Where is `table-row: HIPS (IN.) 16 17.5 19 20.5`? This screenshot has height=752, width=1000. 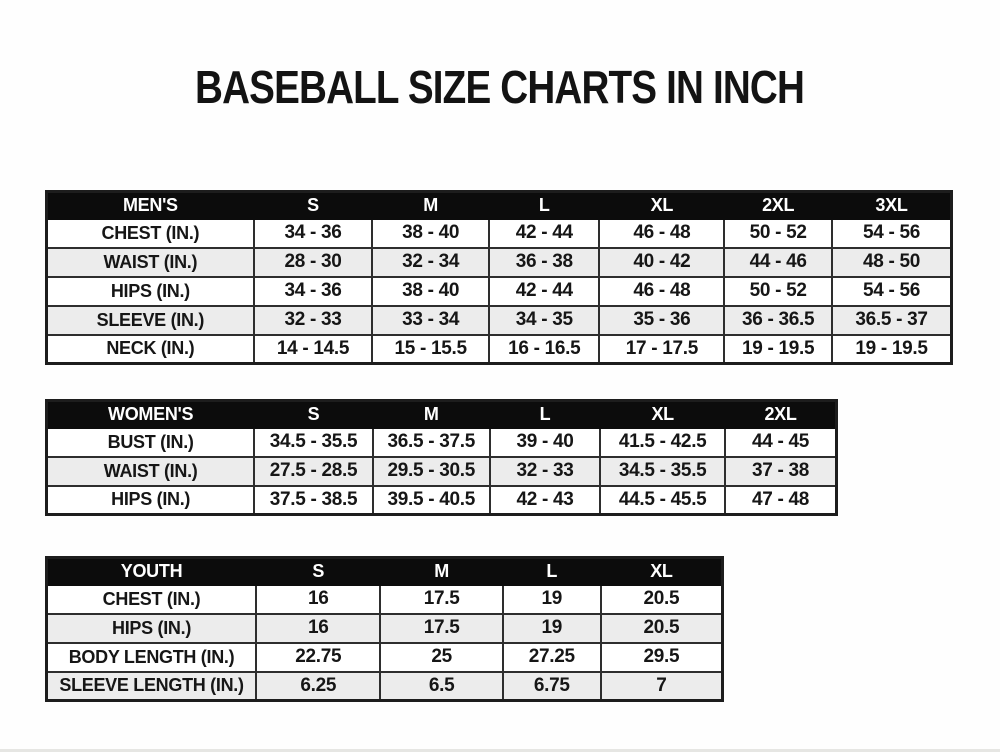
table-row: HIPS (IN.) 16 17.5 19 20.5 is located at coordinates (384, 628).